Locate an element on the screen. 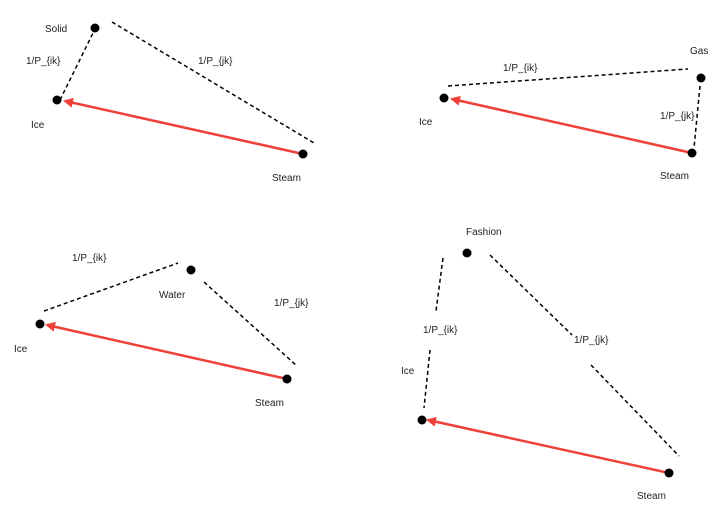  edge-ice-solid is located at coordinates (77, 65).